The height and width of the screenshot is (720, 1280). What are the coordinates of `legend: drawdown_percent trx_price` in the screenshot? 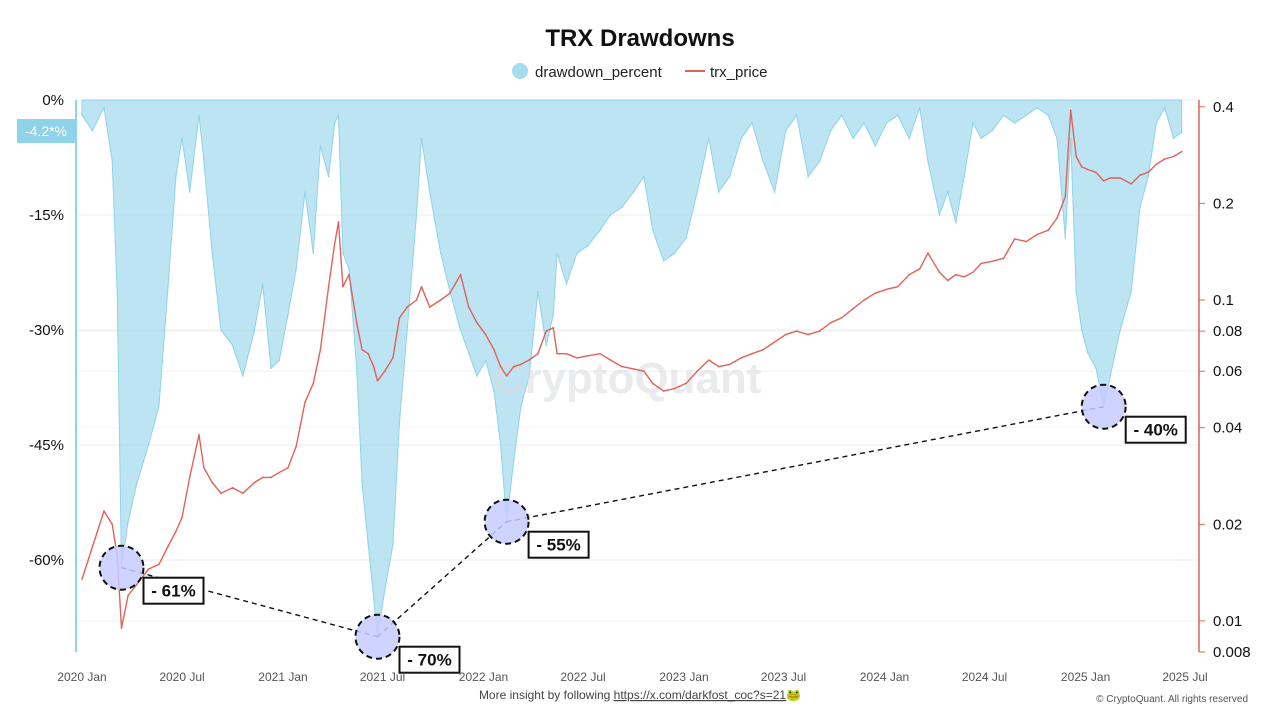 It's located at (640, 72).